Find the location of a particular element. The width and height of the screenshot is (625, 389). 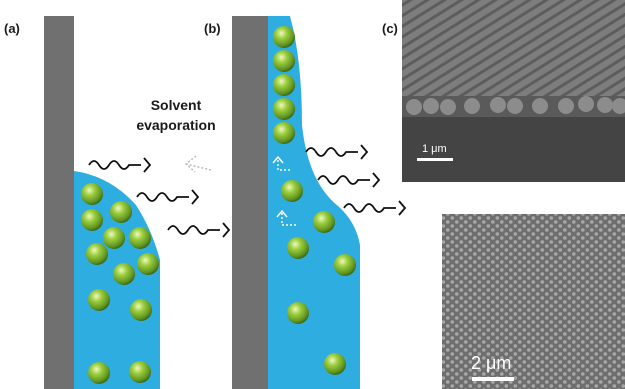

particles-a is located at coordinates (120, 283).